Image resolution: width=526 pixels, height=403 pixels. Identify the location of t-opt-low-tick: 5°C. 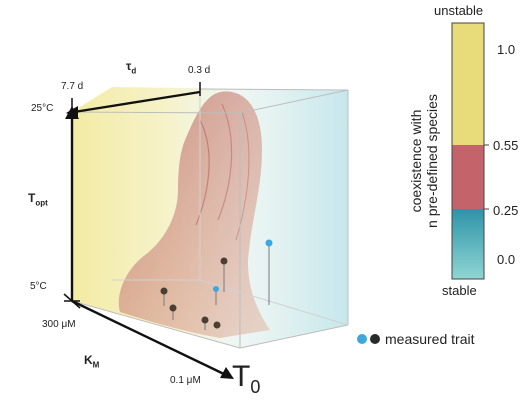
(38, 286).